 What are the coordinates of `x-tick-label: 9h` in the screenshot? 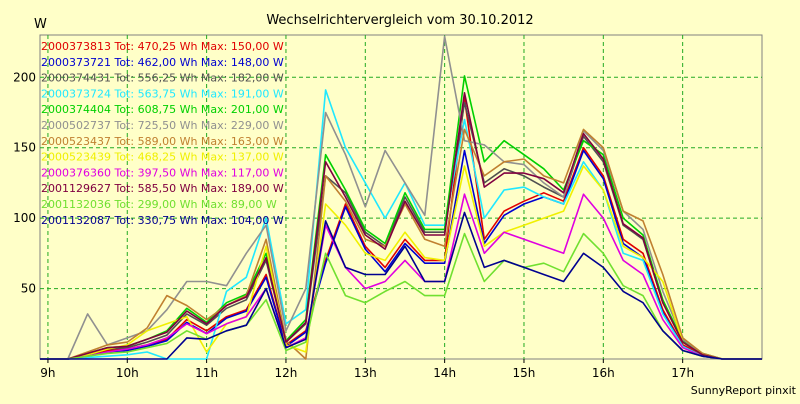 It's located at (47, 373).